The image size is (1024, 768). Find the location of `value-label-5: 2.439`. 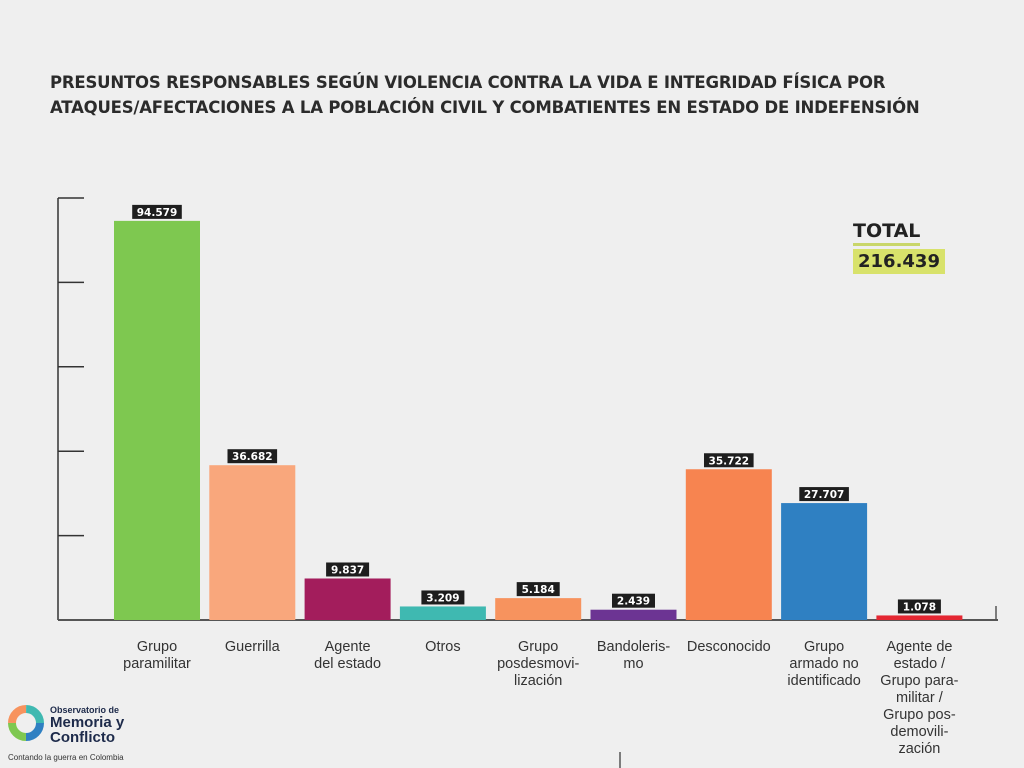

value-label-5: 2.439 is located at coordinates (633, 602).